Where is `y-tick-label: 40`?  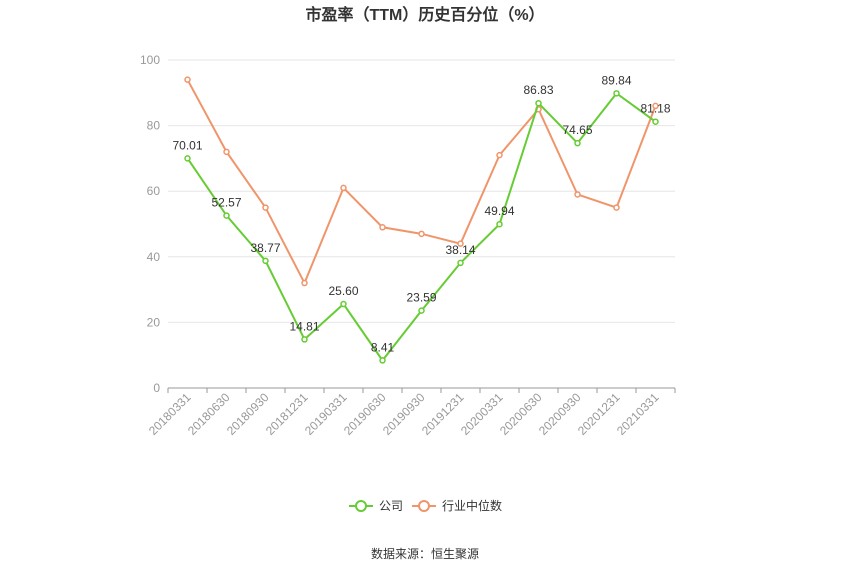
y-tick-label: 40 is located at coordinates (154, 257).